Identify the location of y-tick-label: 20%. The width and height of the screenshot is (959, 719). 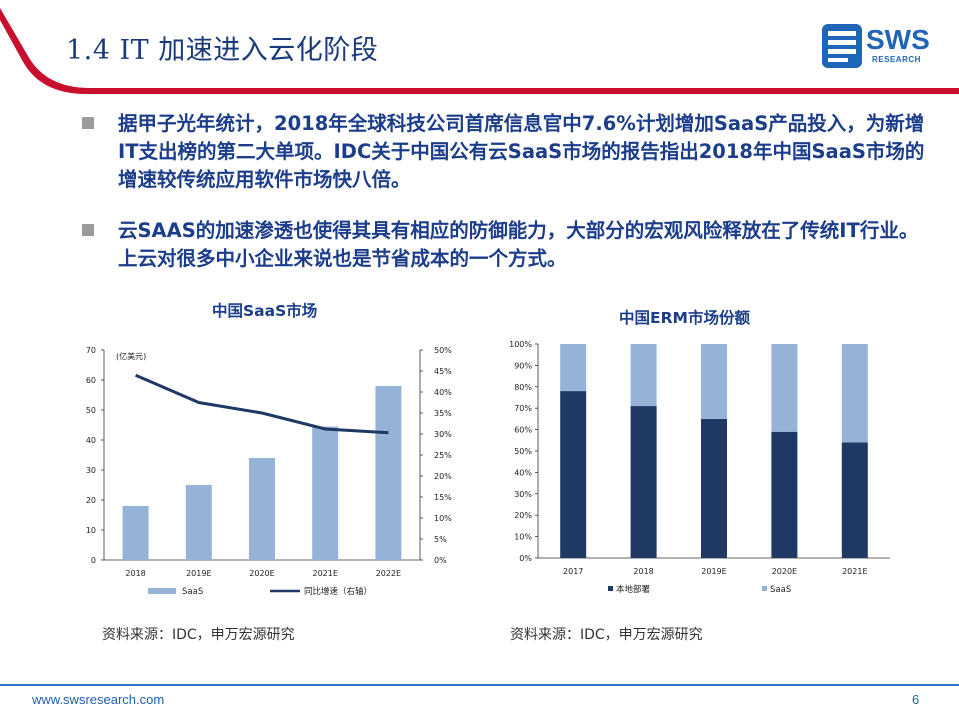
(523, 515).